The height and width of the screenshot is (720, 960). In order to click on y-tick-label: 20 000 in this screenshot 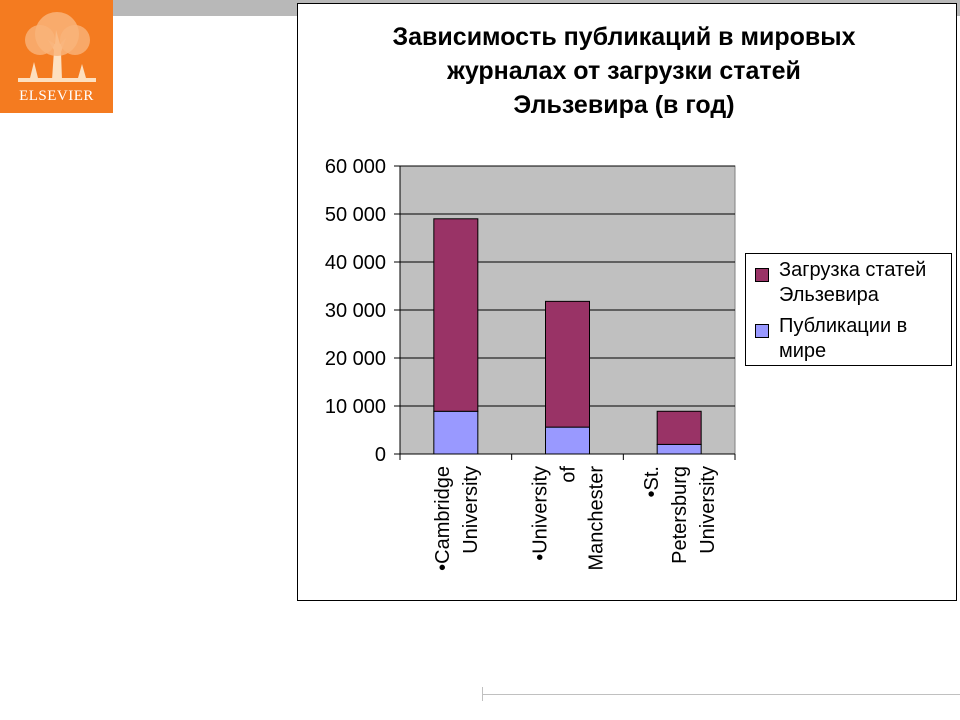, I will do `click(355, 359)`.